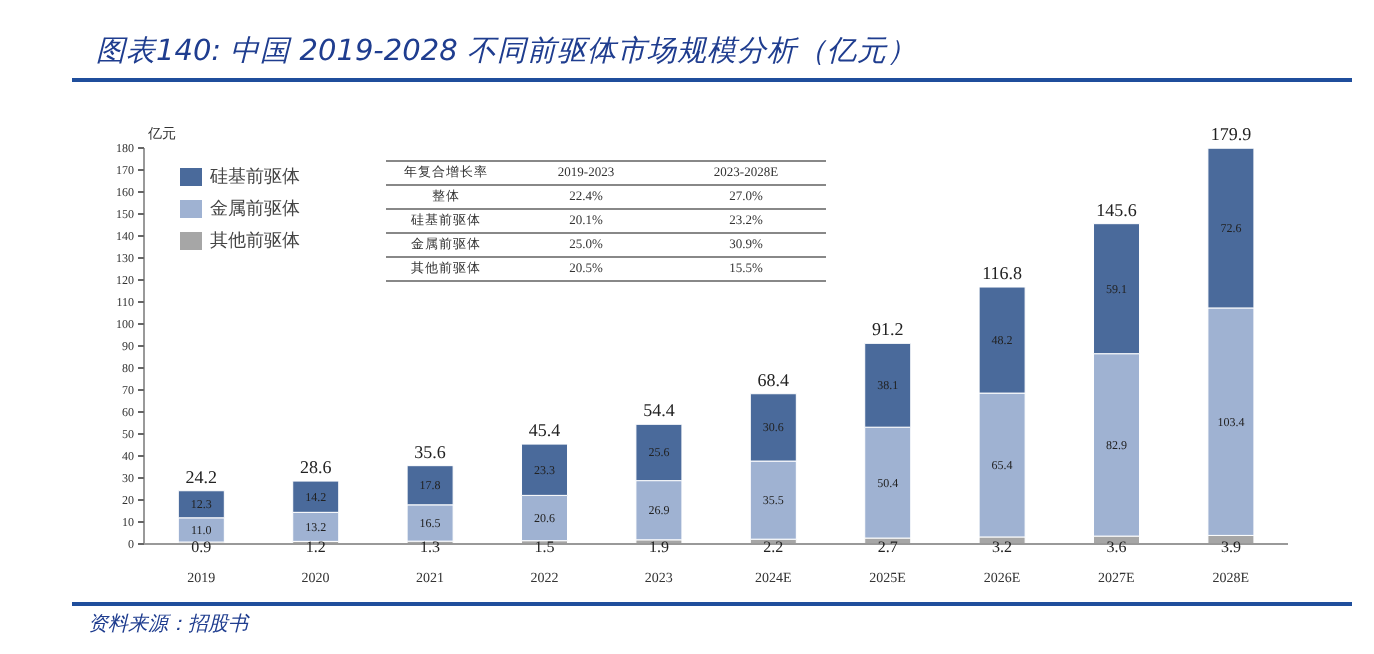 The image size is (1374, 654). I want to click on total-label: 28.6, so click(316, 467).